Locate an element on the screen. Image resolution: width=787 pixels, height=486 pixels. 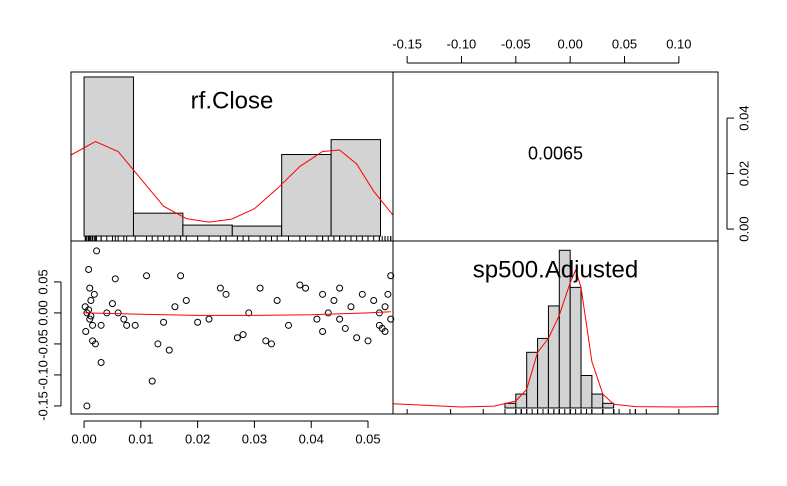
x-tick-label: 0.10 is located at coordinates (678, 43).